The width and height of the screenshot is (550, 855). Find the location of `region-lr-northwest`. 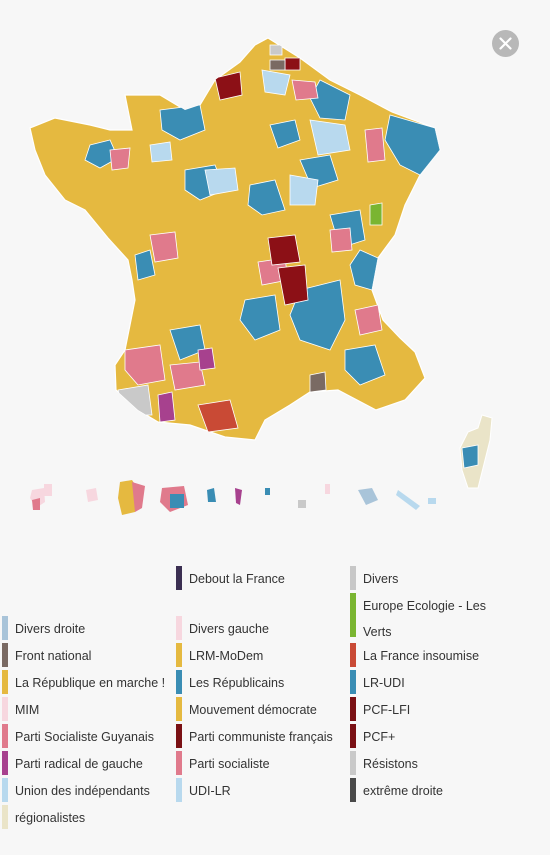

region-lr-northwest is located at coordinates (101, 154).